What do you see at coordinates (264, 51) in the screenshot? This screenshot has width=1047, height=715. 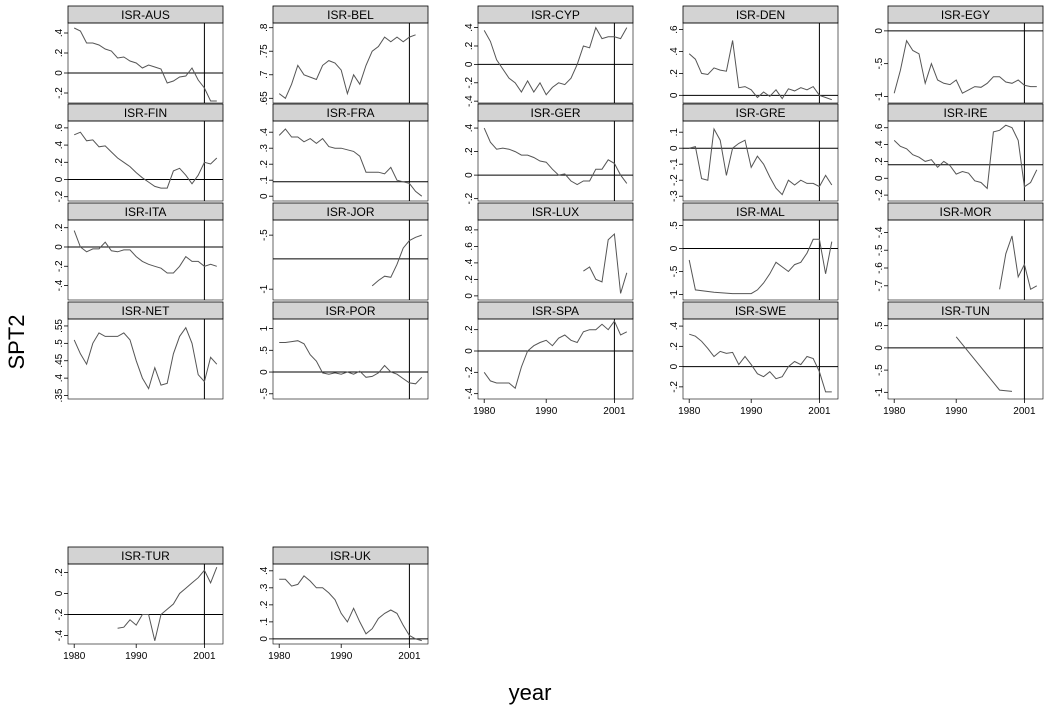 I see `y-tick-label: .75` at bounding box center [264, 51].